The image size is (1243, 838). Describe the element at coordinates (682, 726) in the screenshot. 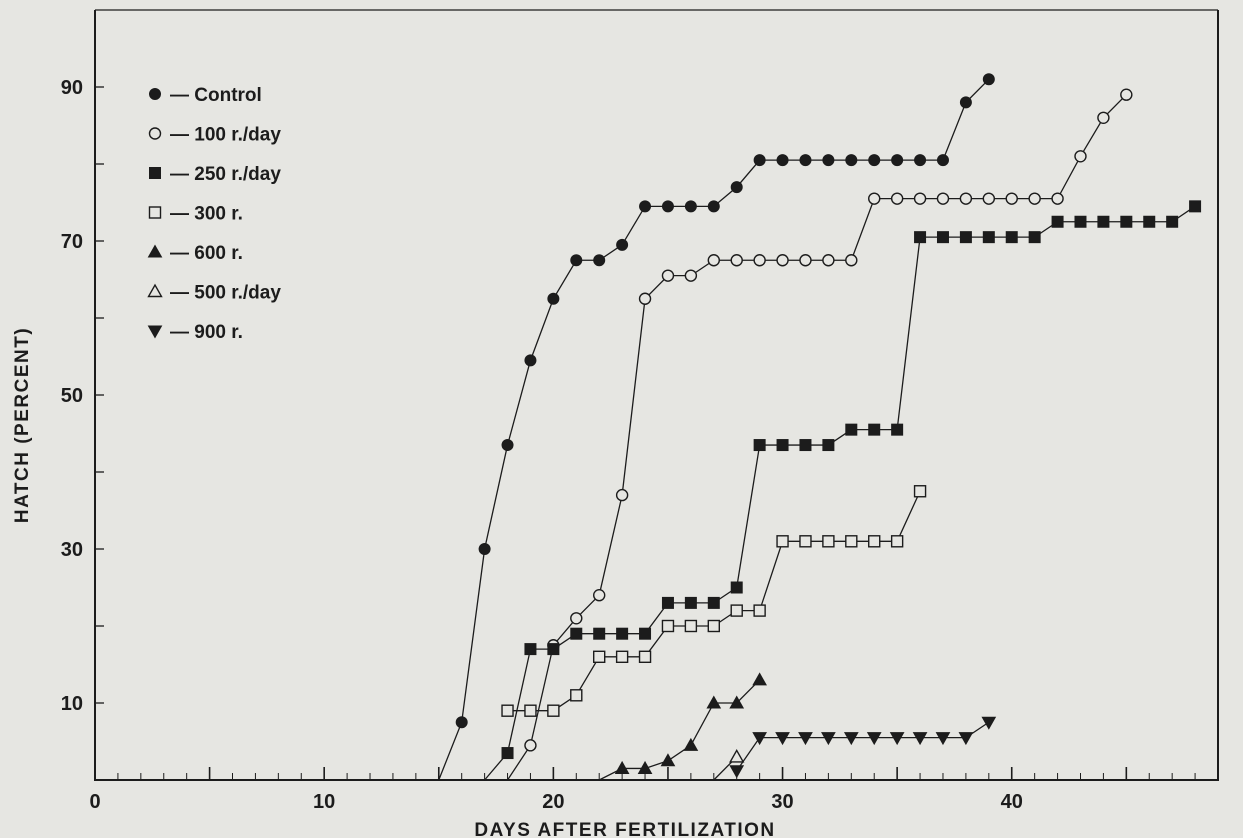

I see `series-filled-triangle` at that location.